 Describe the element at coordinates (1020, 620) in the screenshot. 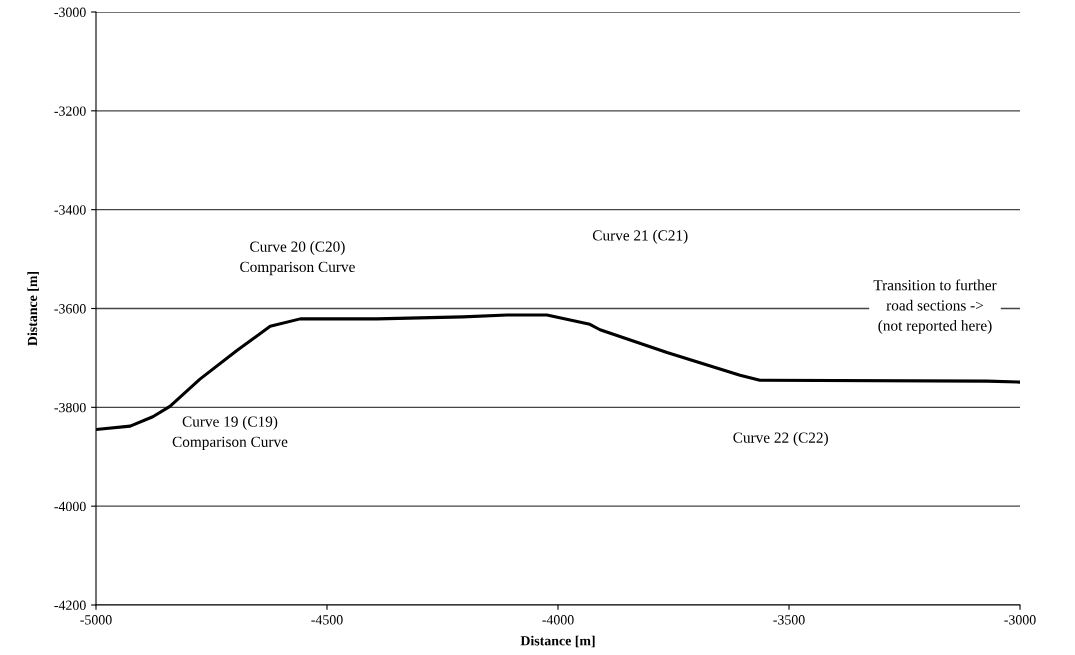

I see `x-tick-label: -3000` at that location.